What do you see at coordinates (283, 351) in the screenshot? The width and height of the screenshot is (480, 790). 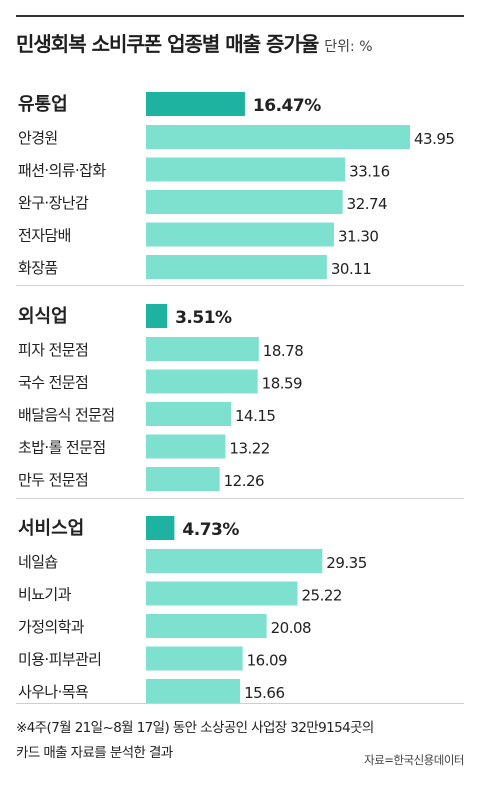 I see `value-label: 18.78` at bounding box center [283, 351].